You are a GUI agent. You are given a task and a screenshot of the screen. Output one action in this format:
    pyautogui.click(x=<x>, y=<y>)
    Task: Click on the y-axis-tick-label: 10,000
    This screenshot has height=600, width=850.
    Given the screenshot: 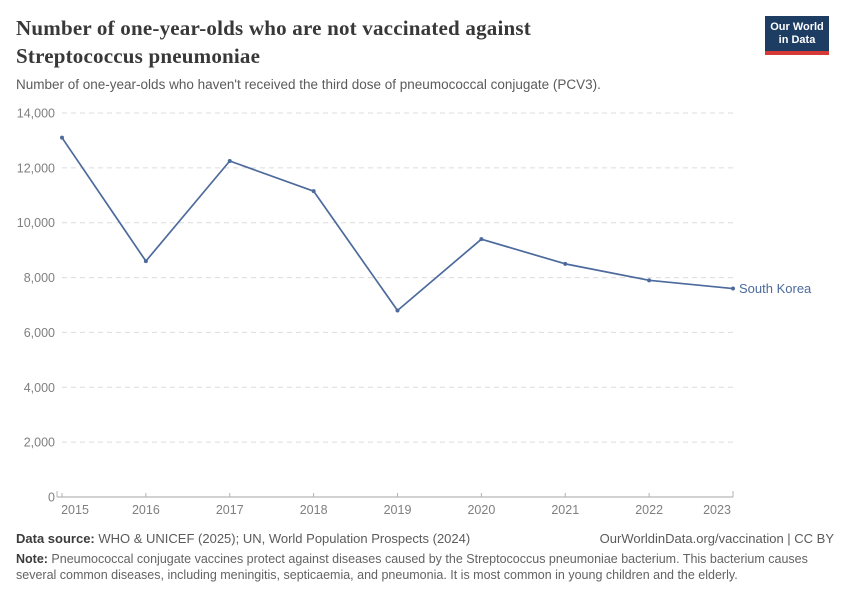 What is the action you would take?
    pyautogui.click(x=36, y=223)
    